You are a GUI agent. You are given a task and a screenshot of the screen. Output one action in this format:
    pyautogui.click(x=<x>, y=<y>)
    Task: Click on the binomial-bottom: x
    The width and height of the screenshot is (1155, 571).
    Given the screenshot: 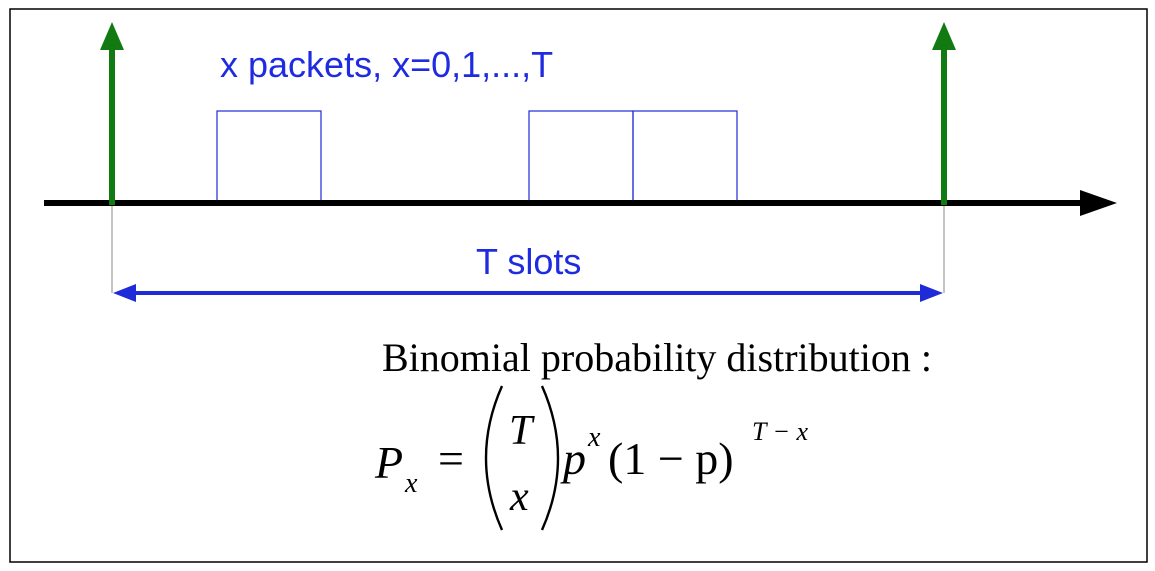 What is the action you would take?
    pyautogui.click(x=519, y=497)
    